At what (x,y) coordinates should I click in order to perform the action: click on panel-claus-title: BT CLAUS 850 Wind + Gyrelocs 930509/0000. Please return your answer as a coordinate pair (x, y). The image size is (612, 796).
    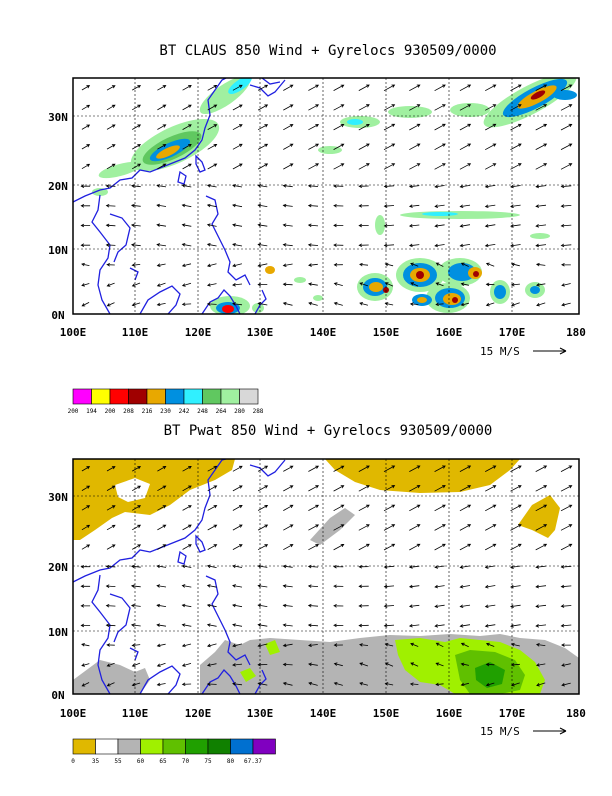
    Looking at the image, I should click on (327, 51).